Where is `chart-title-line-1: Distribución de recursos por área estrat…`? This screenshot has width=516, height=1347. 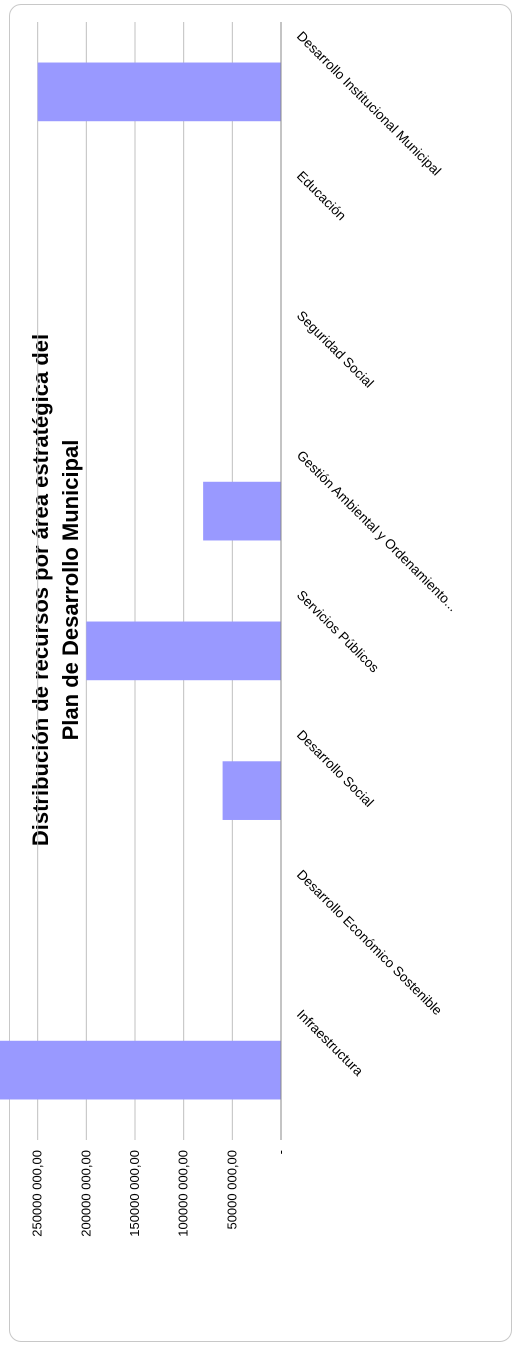 chart-title-line-1: Distribución de recursos por área estrat… is located at coordinates (40, 590).